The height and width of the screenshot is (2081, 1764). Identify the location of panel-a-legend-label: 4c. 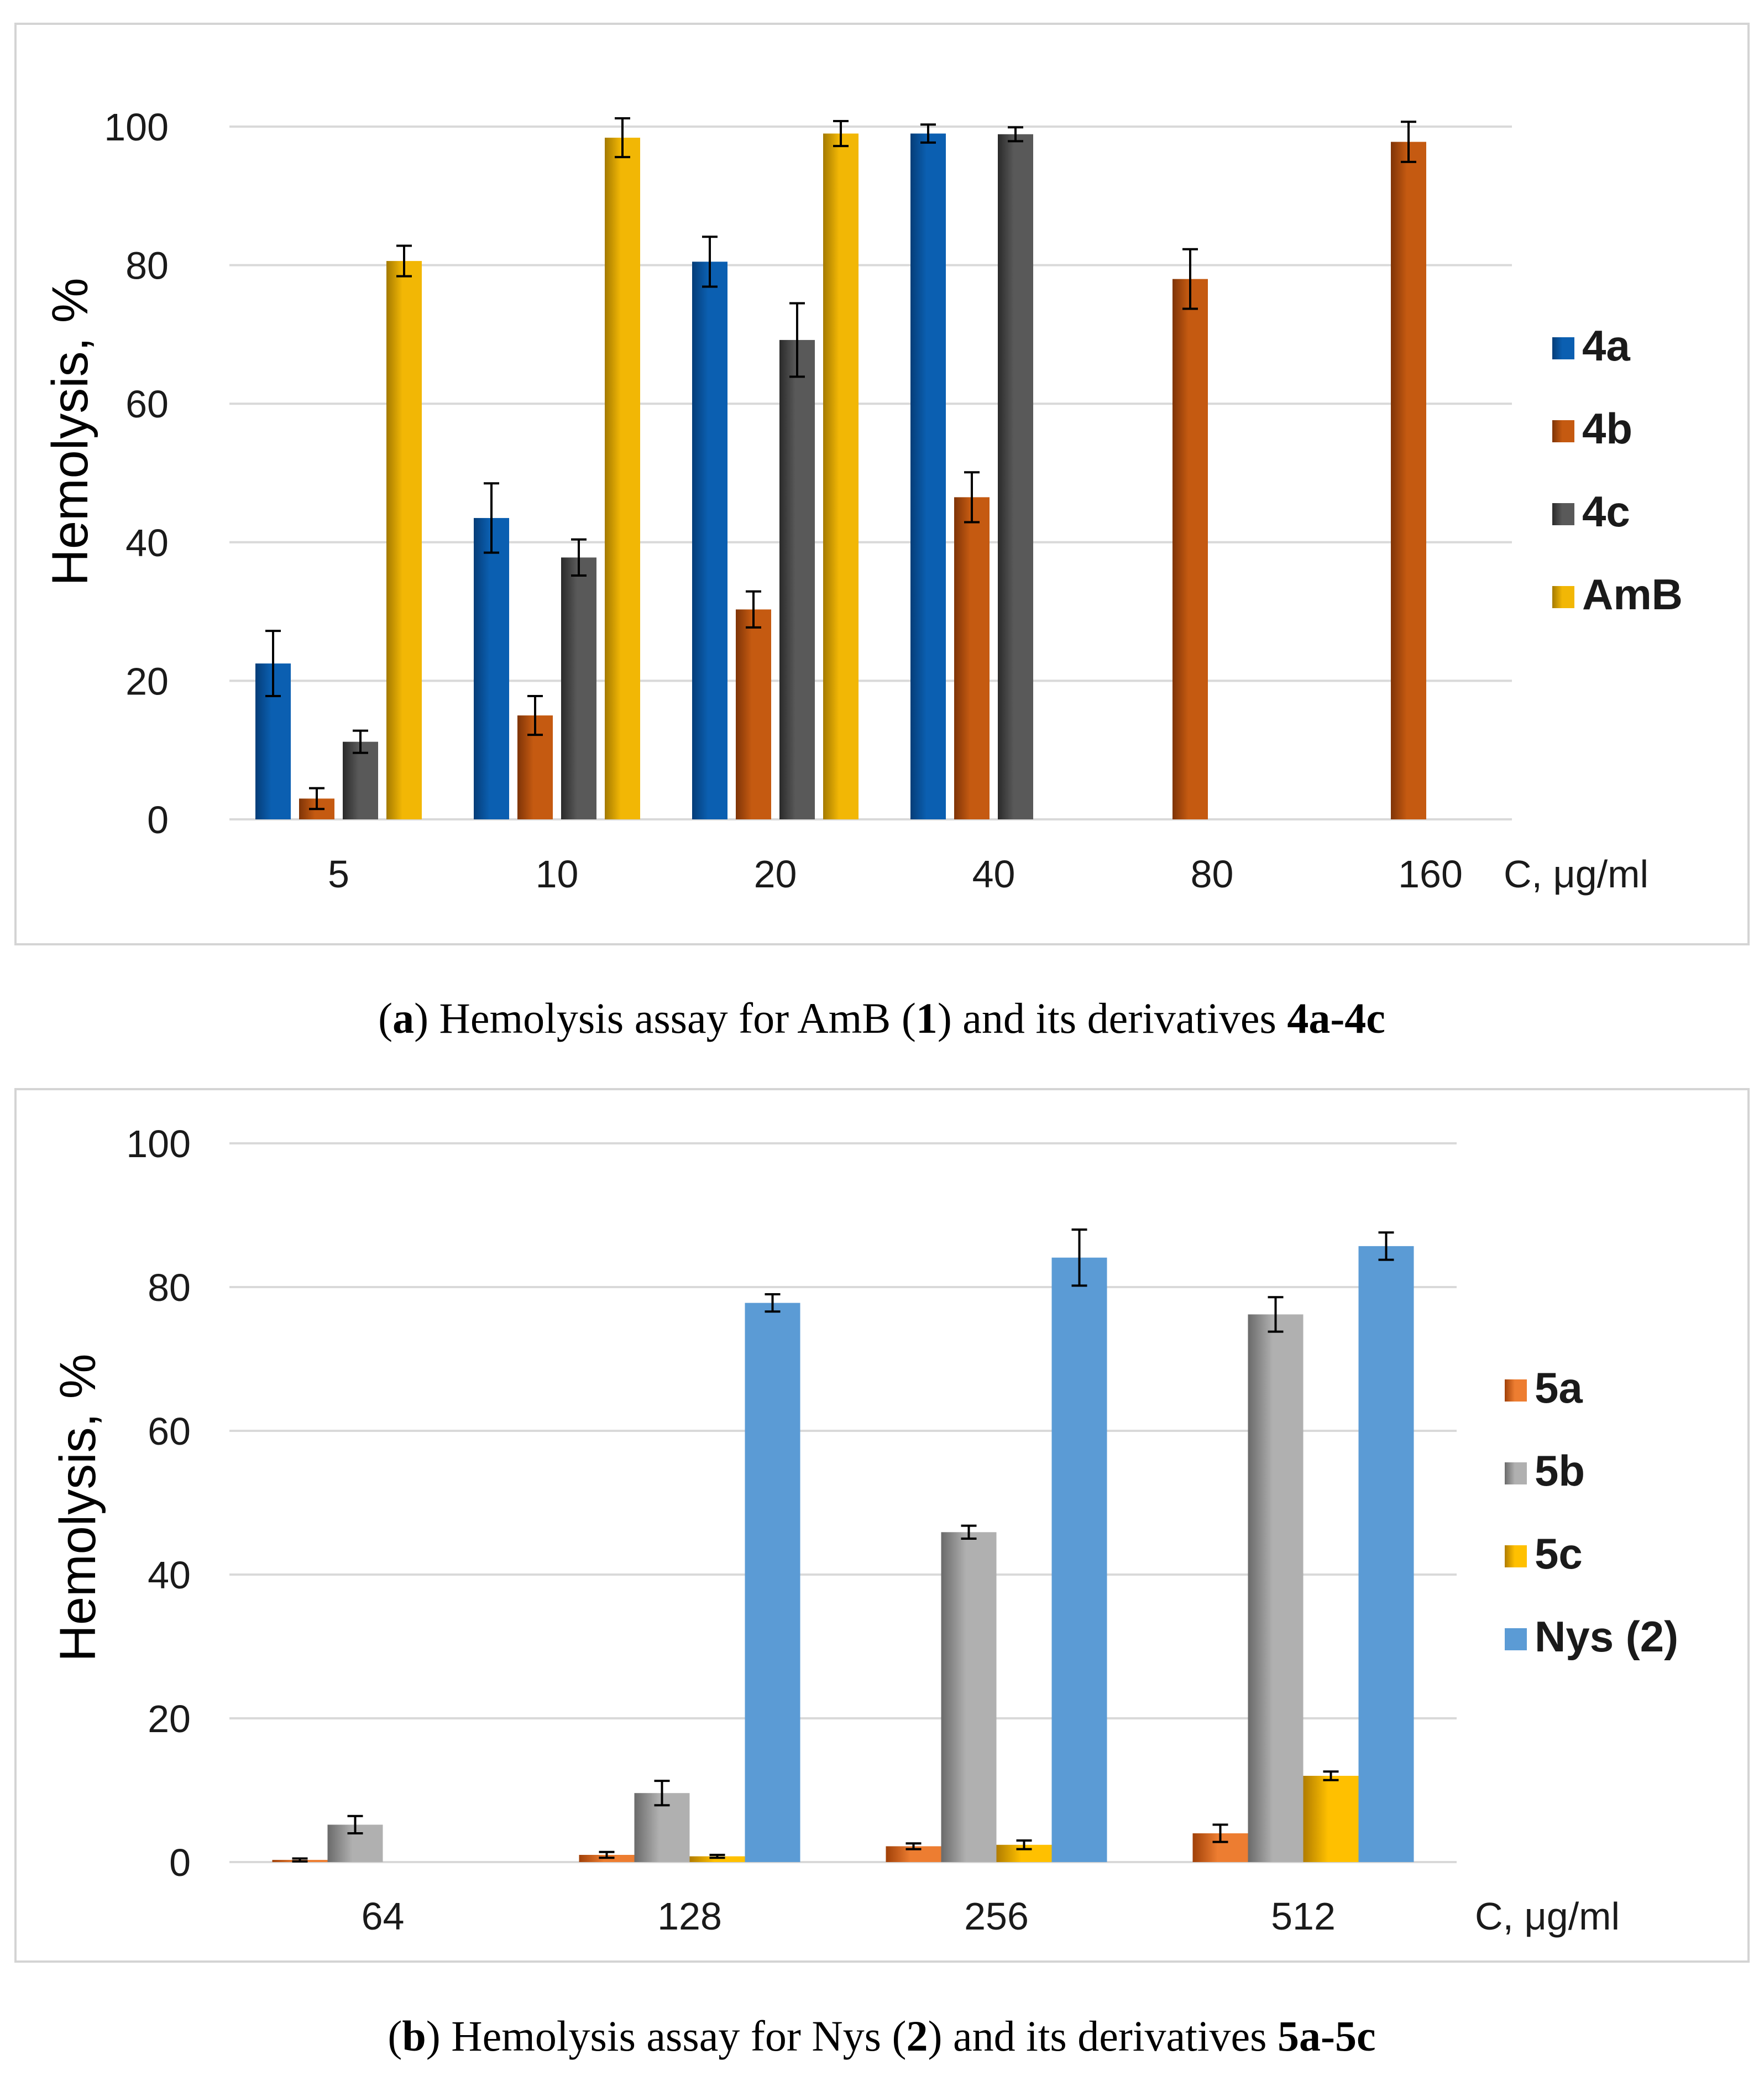
(1606, 511).